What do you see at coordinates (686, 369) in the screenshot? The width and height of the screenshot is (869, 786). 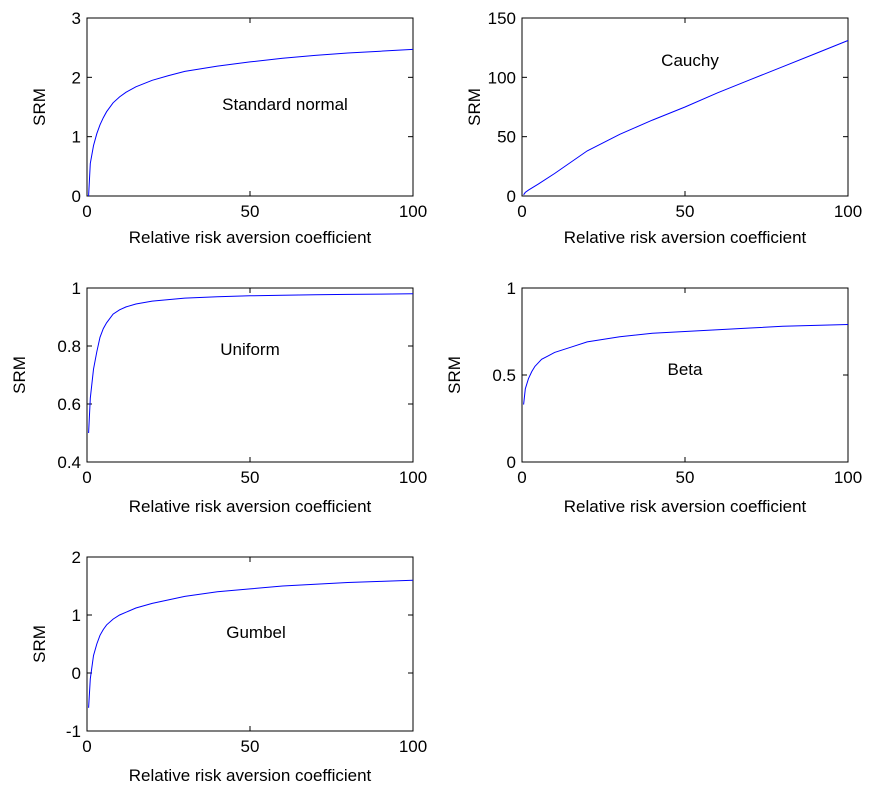 I see `distribution-annotation: Beta` at bounding box center [686, 369].